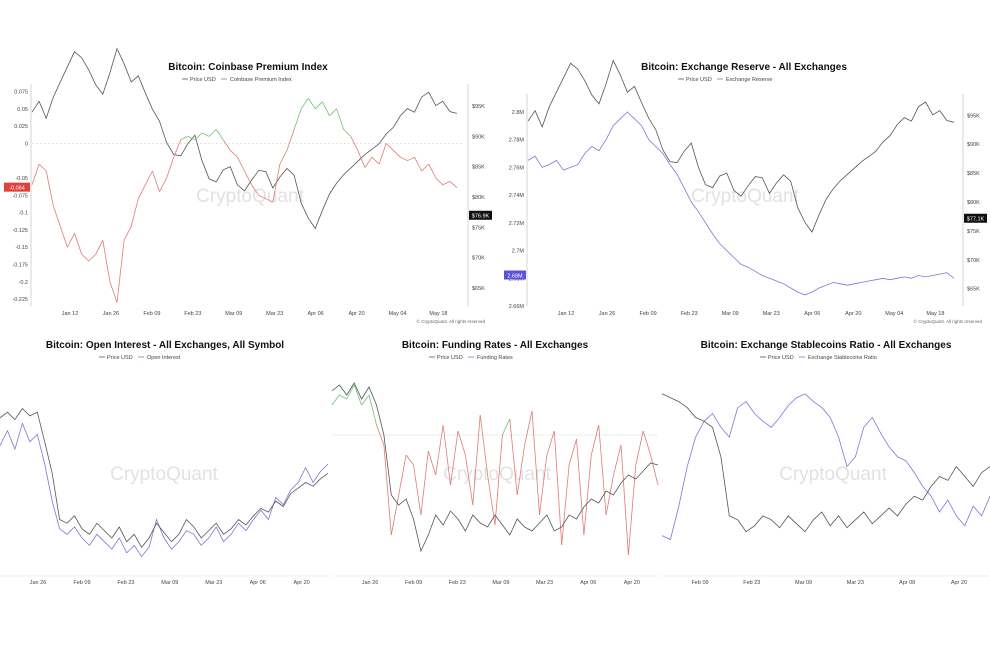  Describe the element at coordinates (495, 358) in the screenshot. I see `legend-metric: Funding Rates` at that location.